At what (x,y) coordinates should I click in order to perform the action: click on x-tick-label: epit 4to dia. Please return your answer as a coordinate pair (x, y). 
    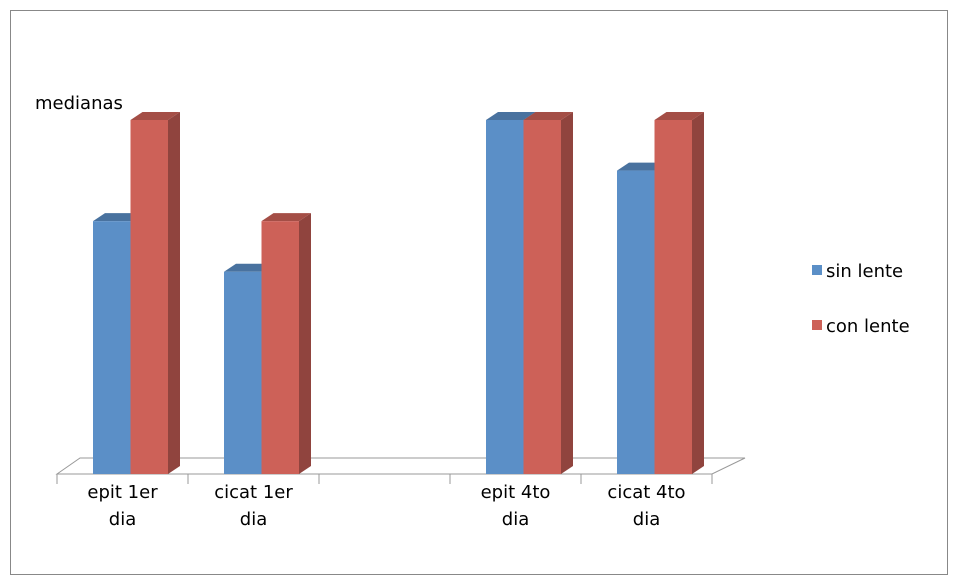
    Looking at the image, I should click on (515, 506).